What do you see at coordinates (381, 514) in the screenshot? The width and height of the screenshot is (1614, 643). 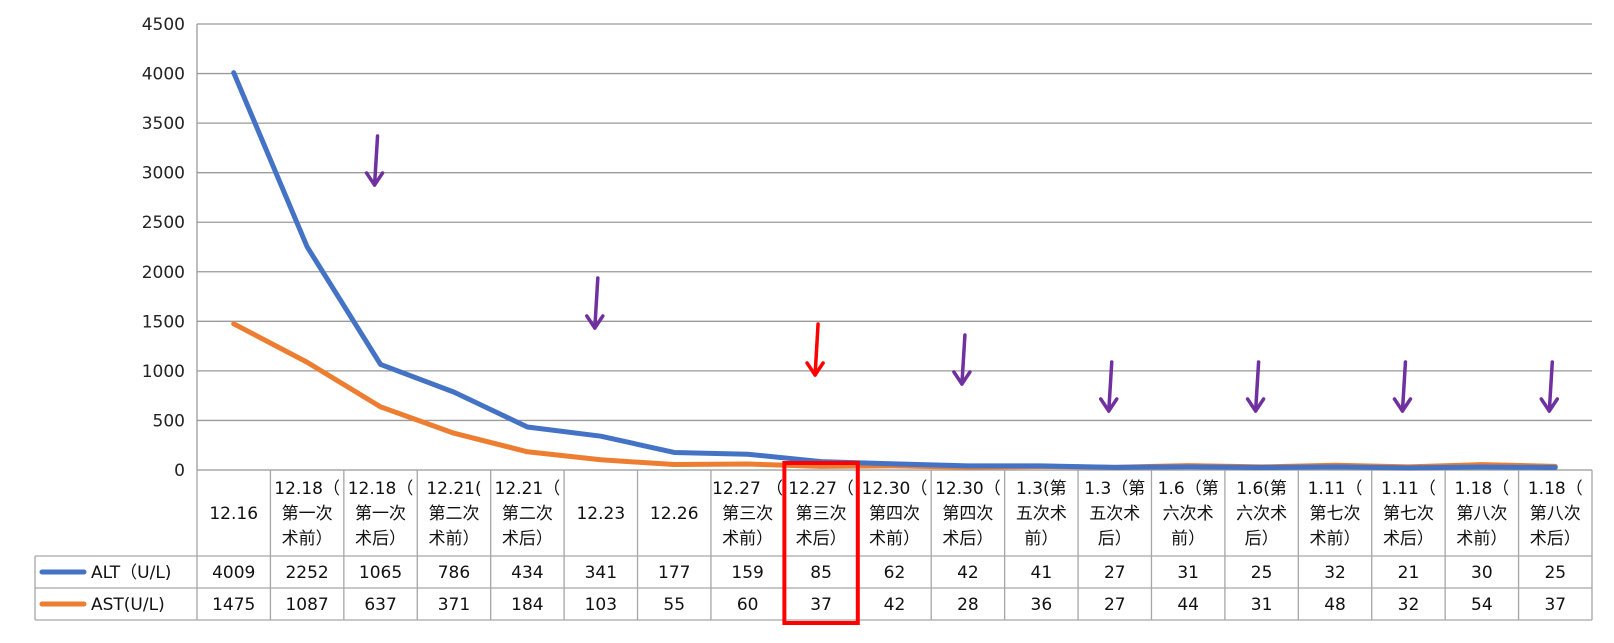 I see `x-tick-label: 12.18（第一次术后）` at bounding box center [381, 514].